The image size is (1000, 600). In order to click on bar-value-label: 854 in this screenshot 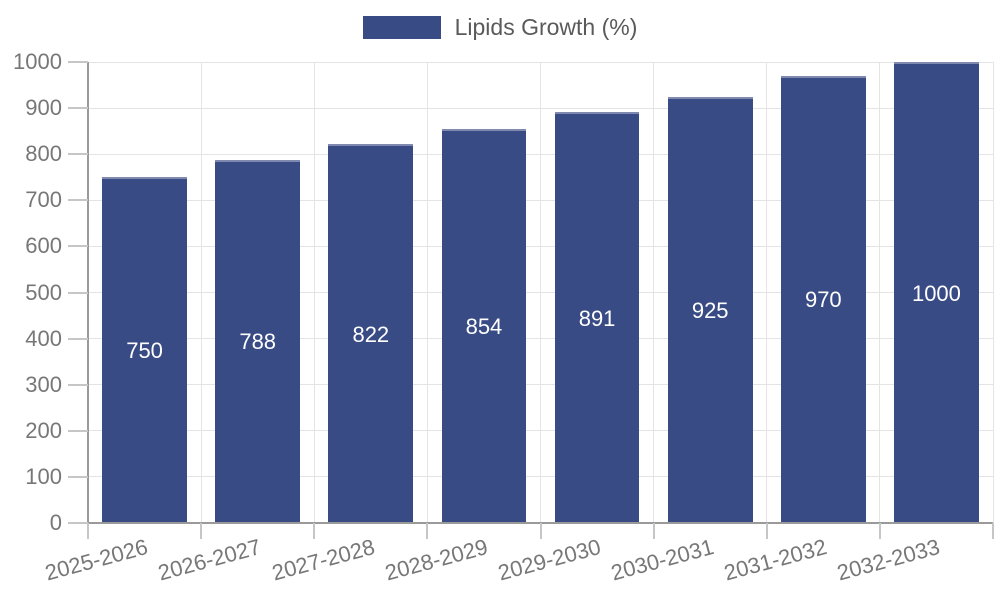, I will do `click(484, 327)`.